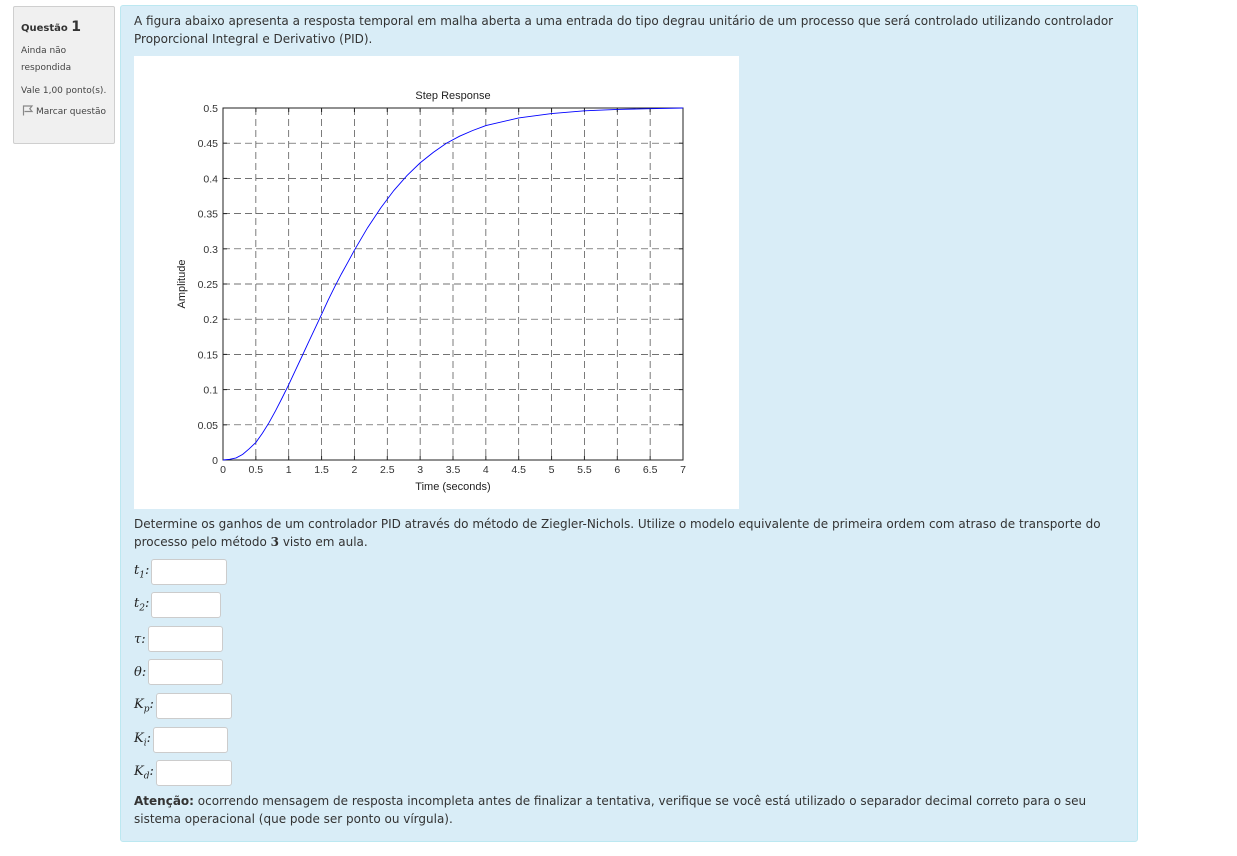 The height and width of the screenshot is (856, 1237). Describe the element at coordinates (76, 27) in the screenshot. I see `question-number-value: 1` at that location.